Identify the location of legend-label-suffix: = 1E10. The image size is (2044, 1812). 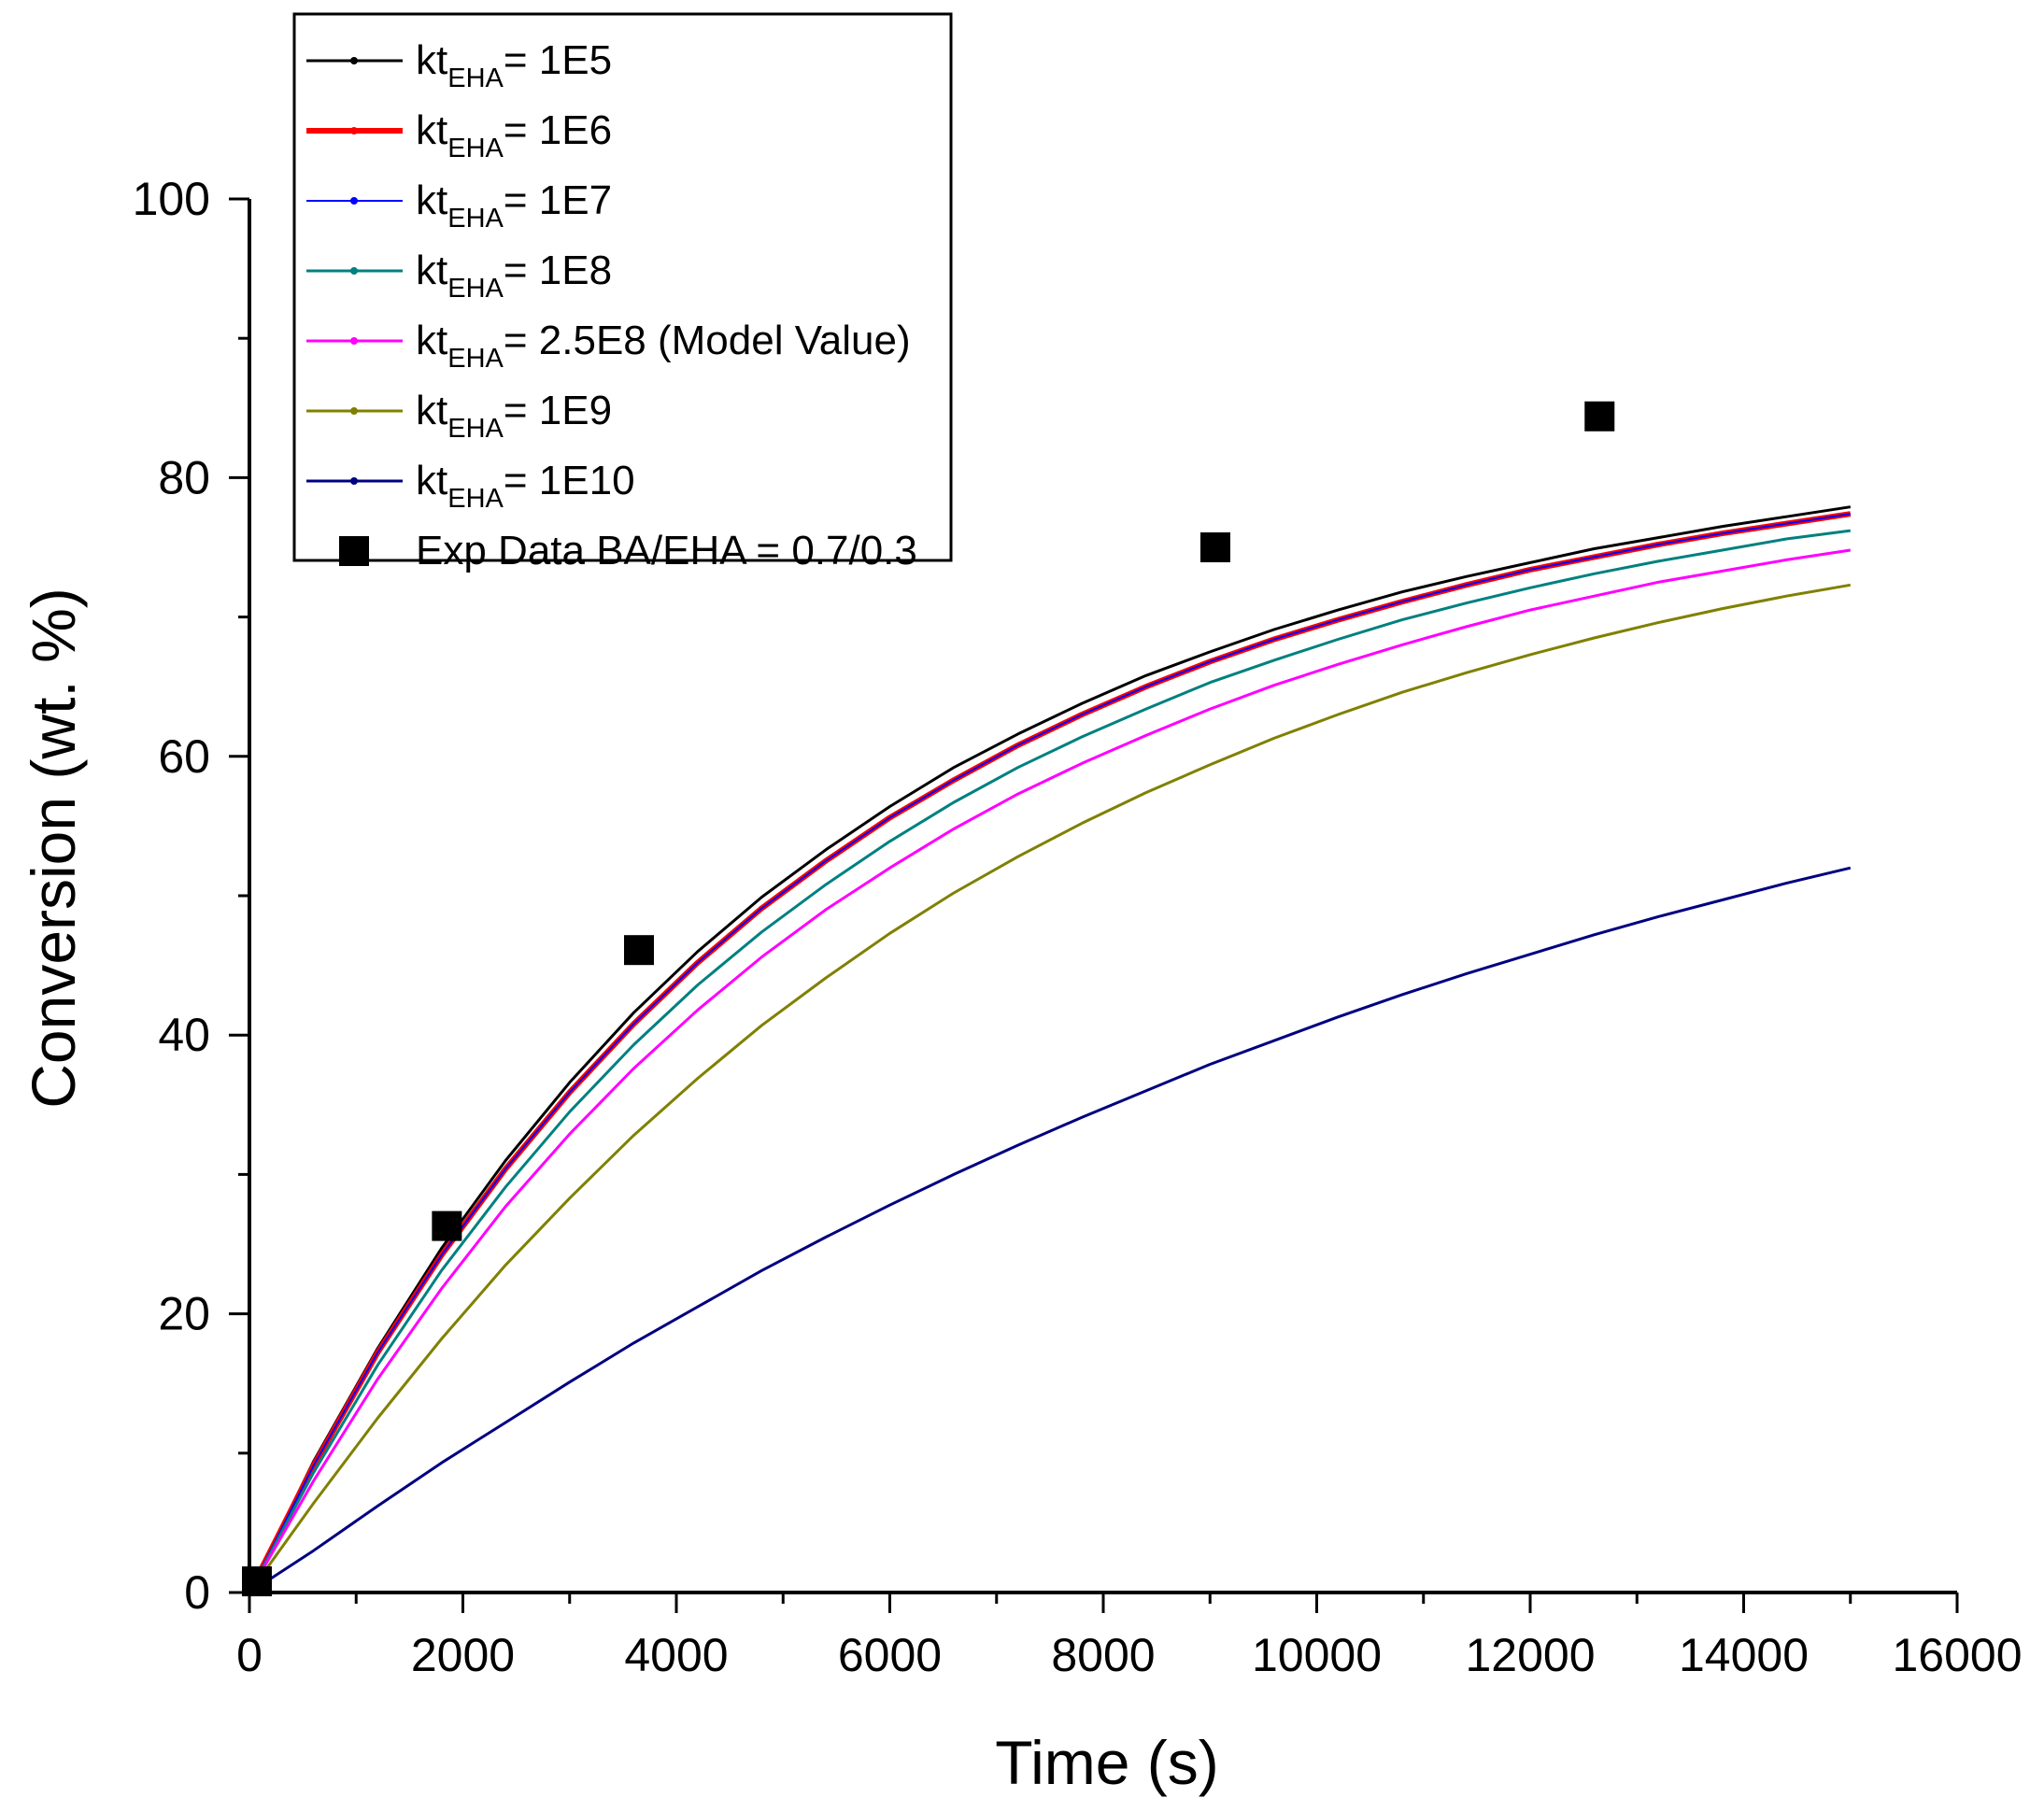
(570, 480).